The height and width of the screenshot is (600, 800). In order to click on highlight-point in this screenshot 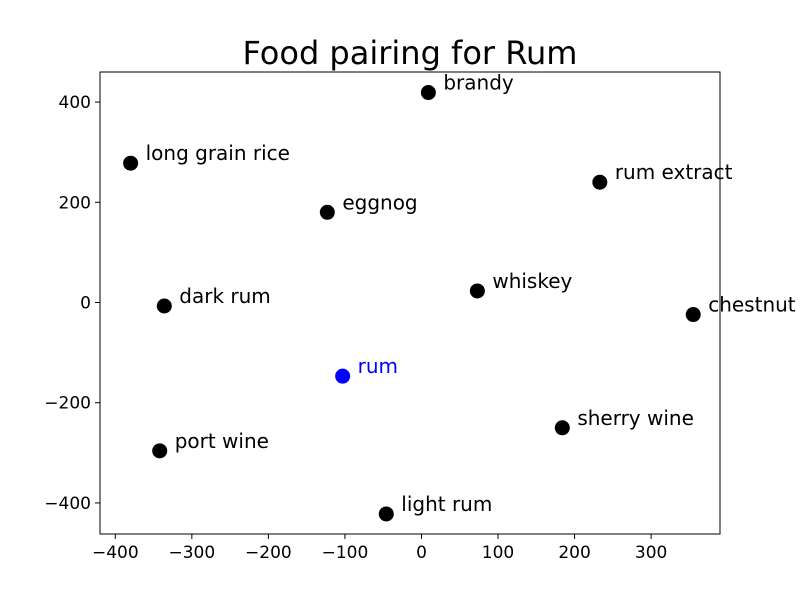, I will do `click(343, 376)`.